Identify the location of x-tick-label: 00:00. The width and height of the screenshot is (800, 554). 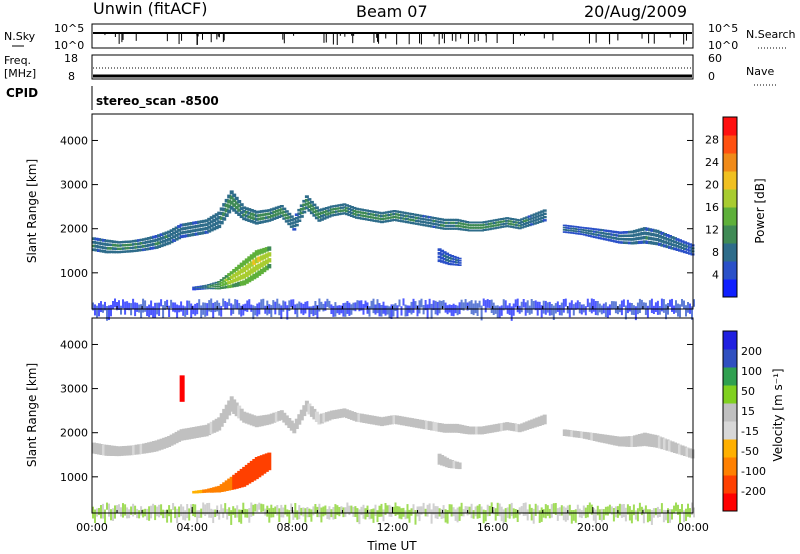
(92, 527).